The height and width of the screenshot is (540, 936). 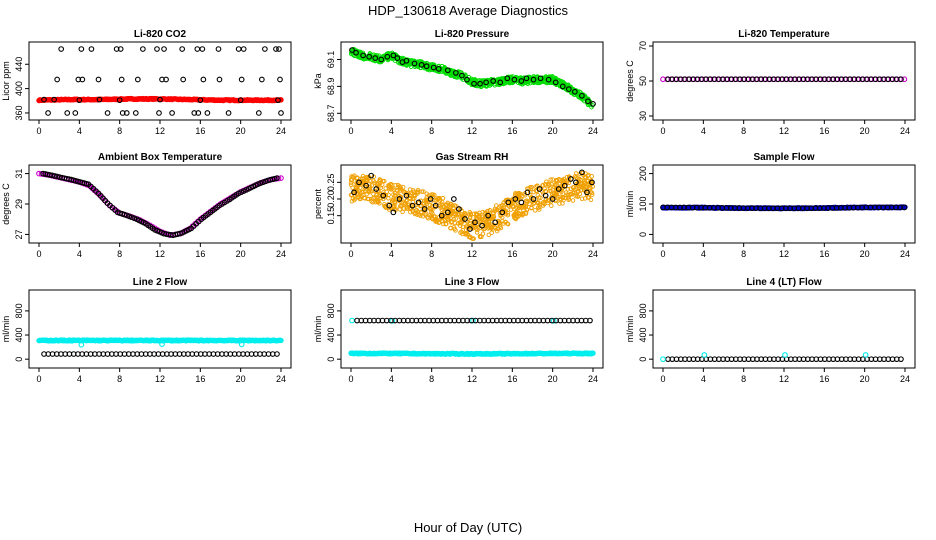 What do you see at coordinates (784, 34) in the screenshot?
I see `panel-title: Li-820 Temperature` at bounding box center [784, 34].